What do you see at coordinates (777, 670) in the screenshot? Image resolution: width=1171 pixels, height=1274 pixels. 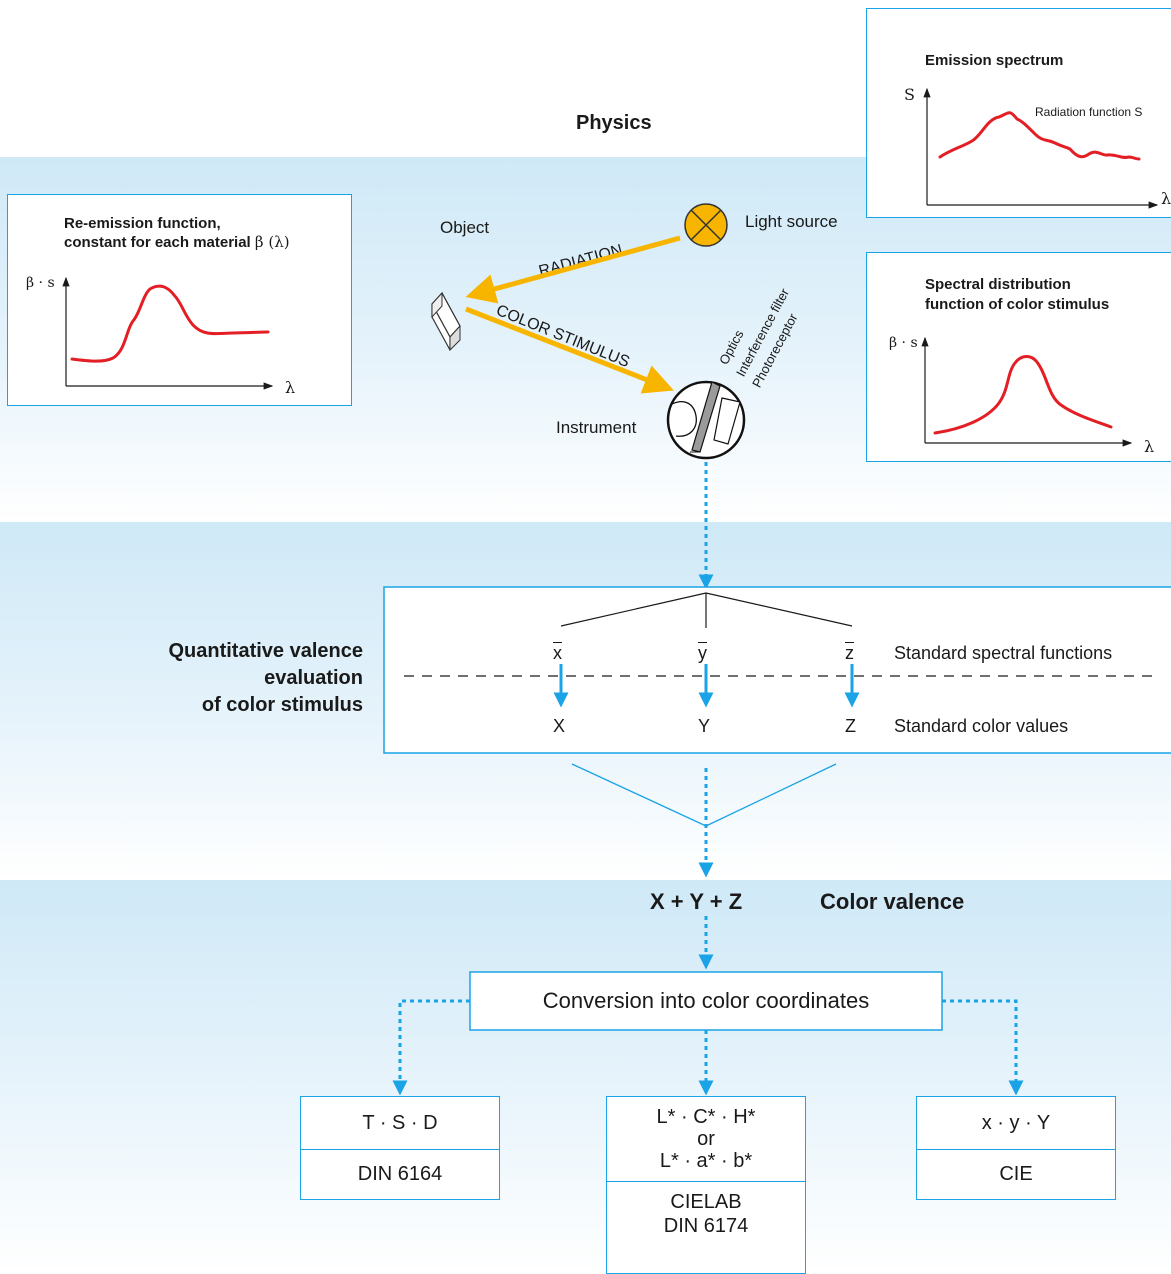 I see `evaluation-box` at bounding box center [777, 670].